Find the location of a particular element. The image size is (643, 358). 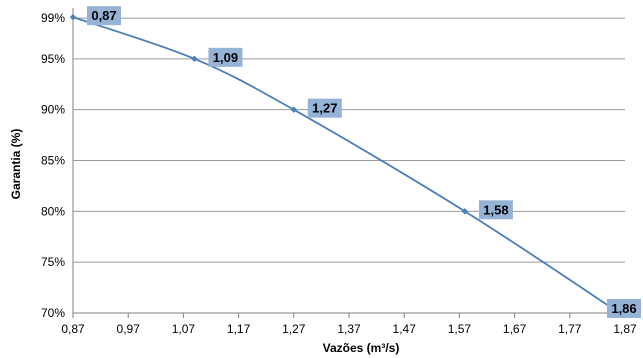

y-tick-label: 80% is located at coordinates (53, 211).